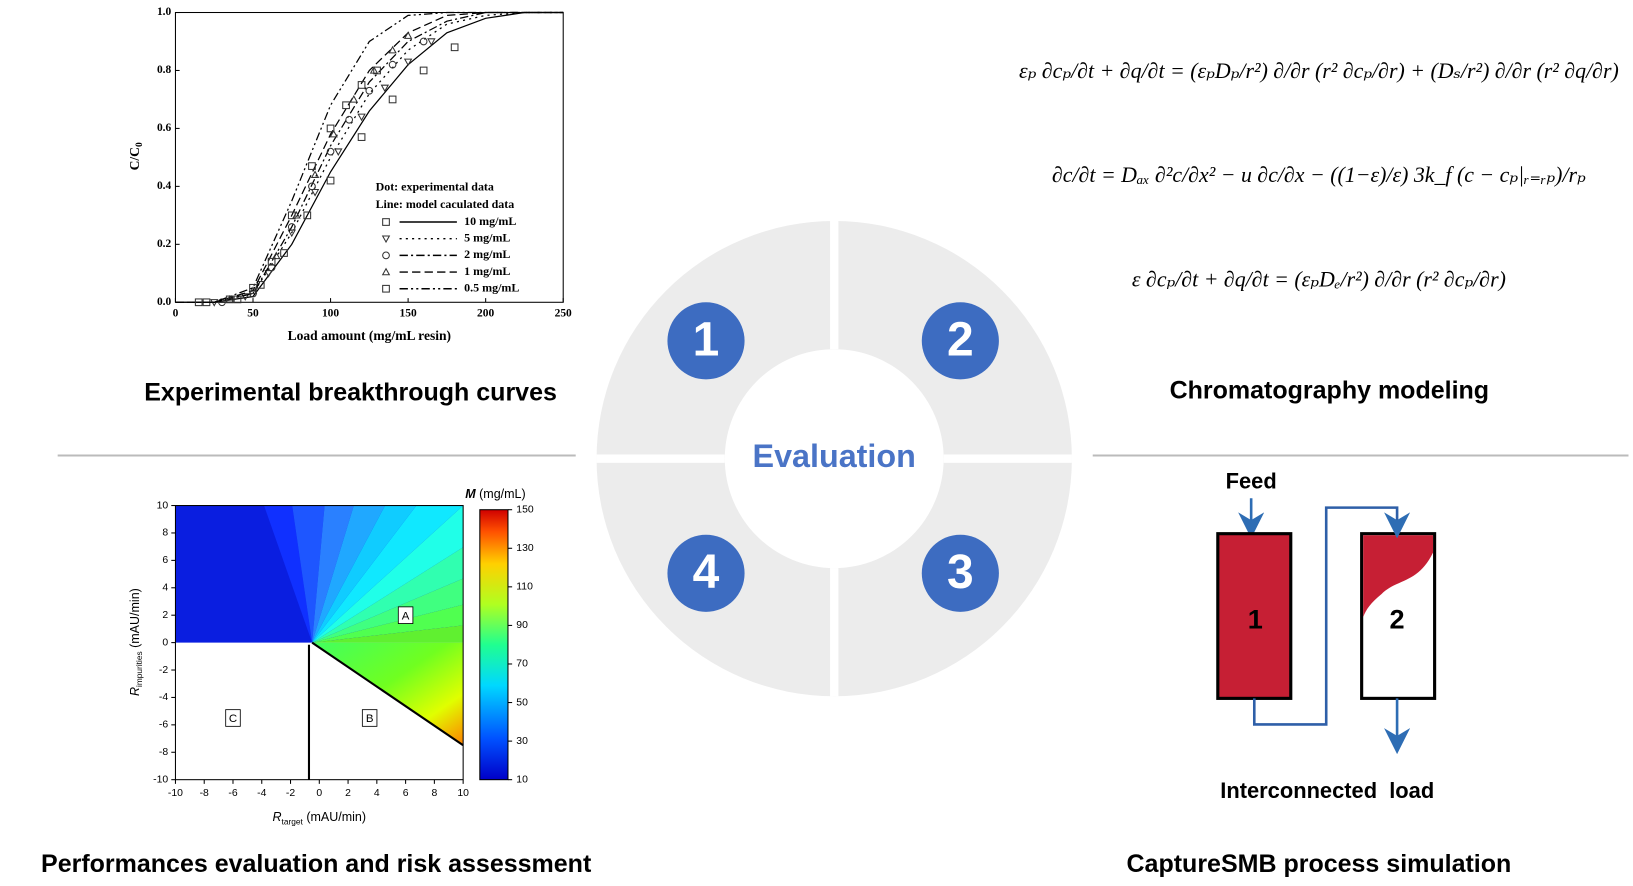 Image resolution: width=1633 pixels, height=886 pixels. Describe the element at coordinates (522, 625) in the screenshot. I see `colorbar-tick-label: 90` at that location.